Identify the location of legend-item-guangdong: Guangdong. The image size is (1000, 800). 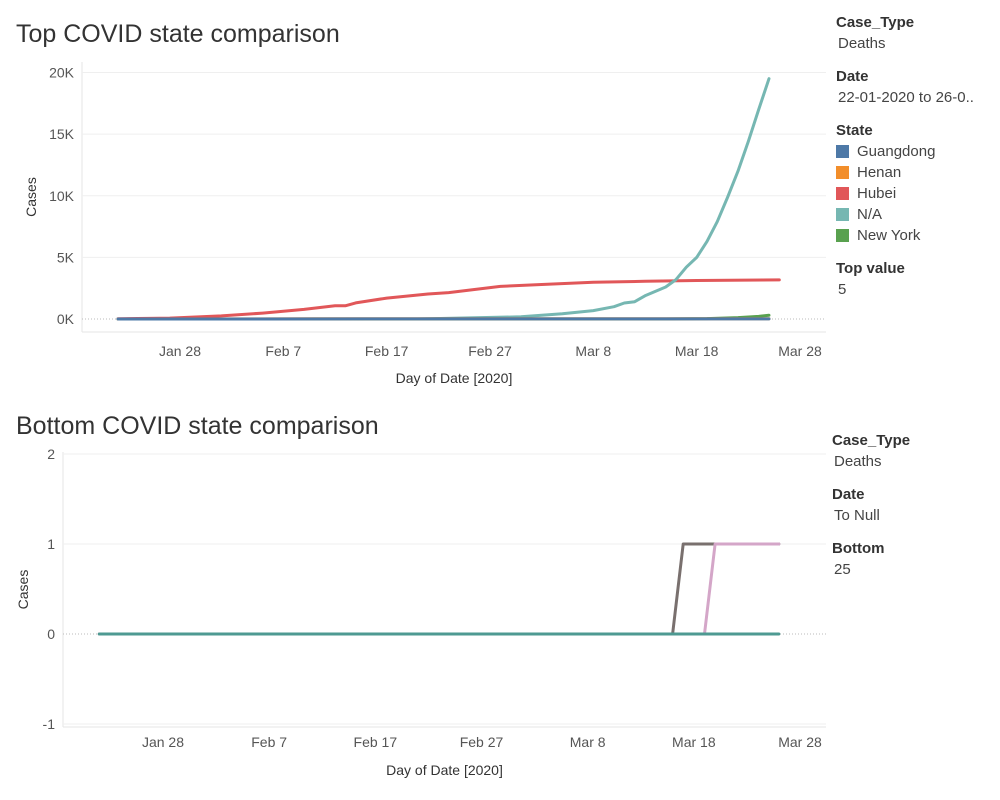
(916, 151).